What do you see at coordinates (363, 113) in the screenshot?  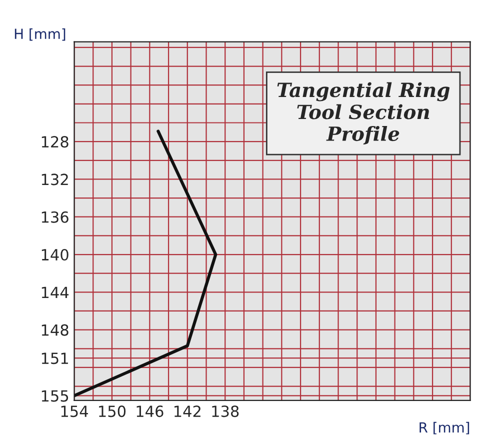 I see `text: Tangential Ring Tool Section Profile` at bounding box center [363, 113].